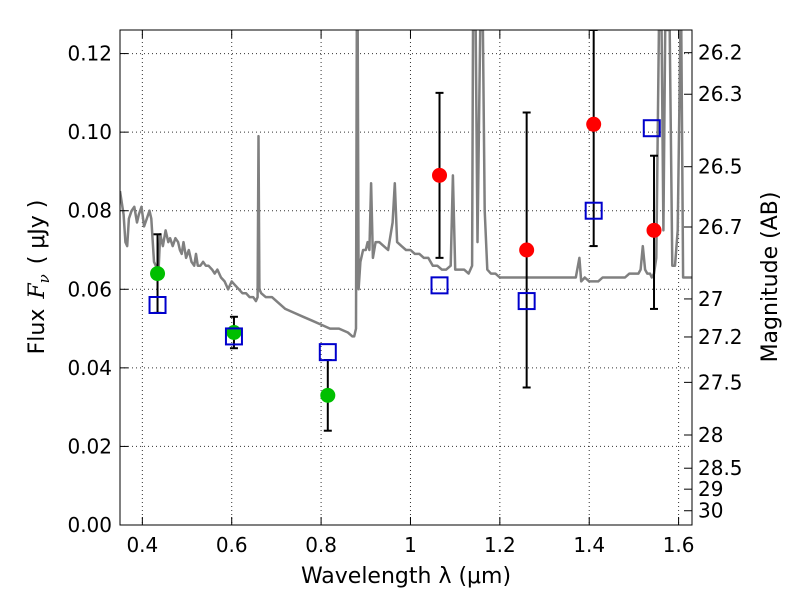 The height and width of the screenshot is (600, 800). What do you see at coordinates (710, 299) in the screenshot?
I see `y2-tick-label: 27` at bounding box center [710, 299].